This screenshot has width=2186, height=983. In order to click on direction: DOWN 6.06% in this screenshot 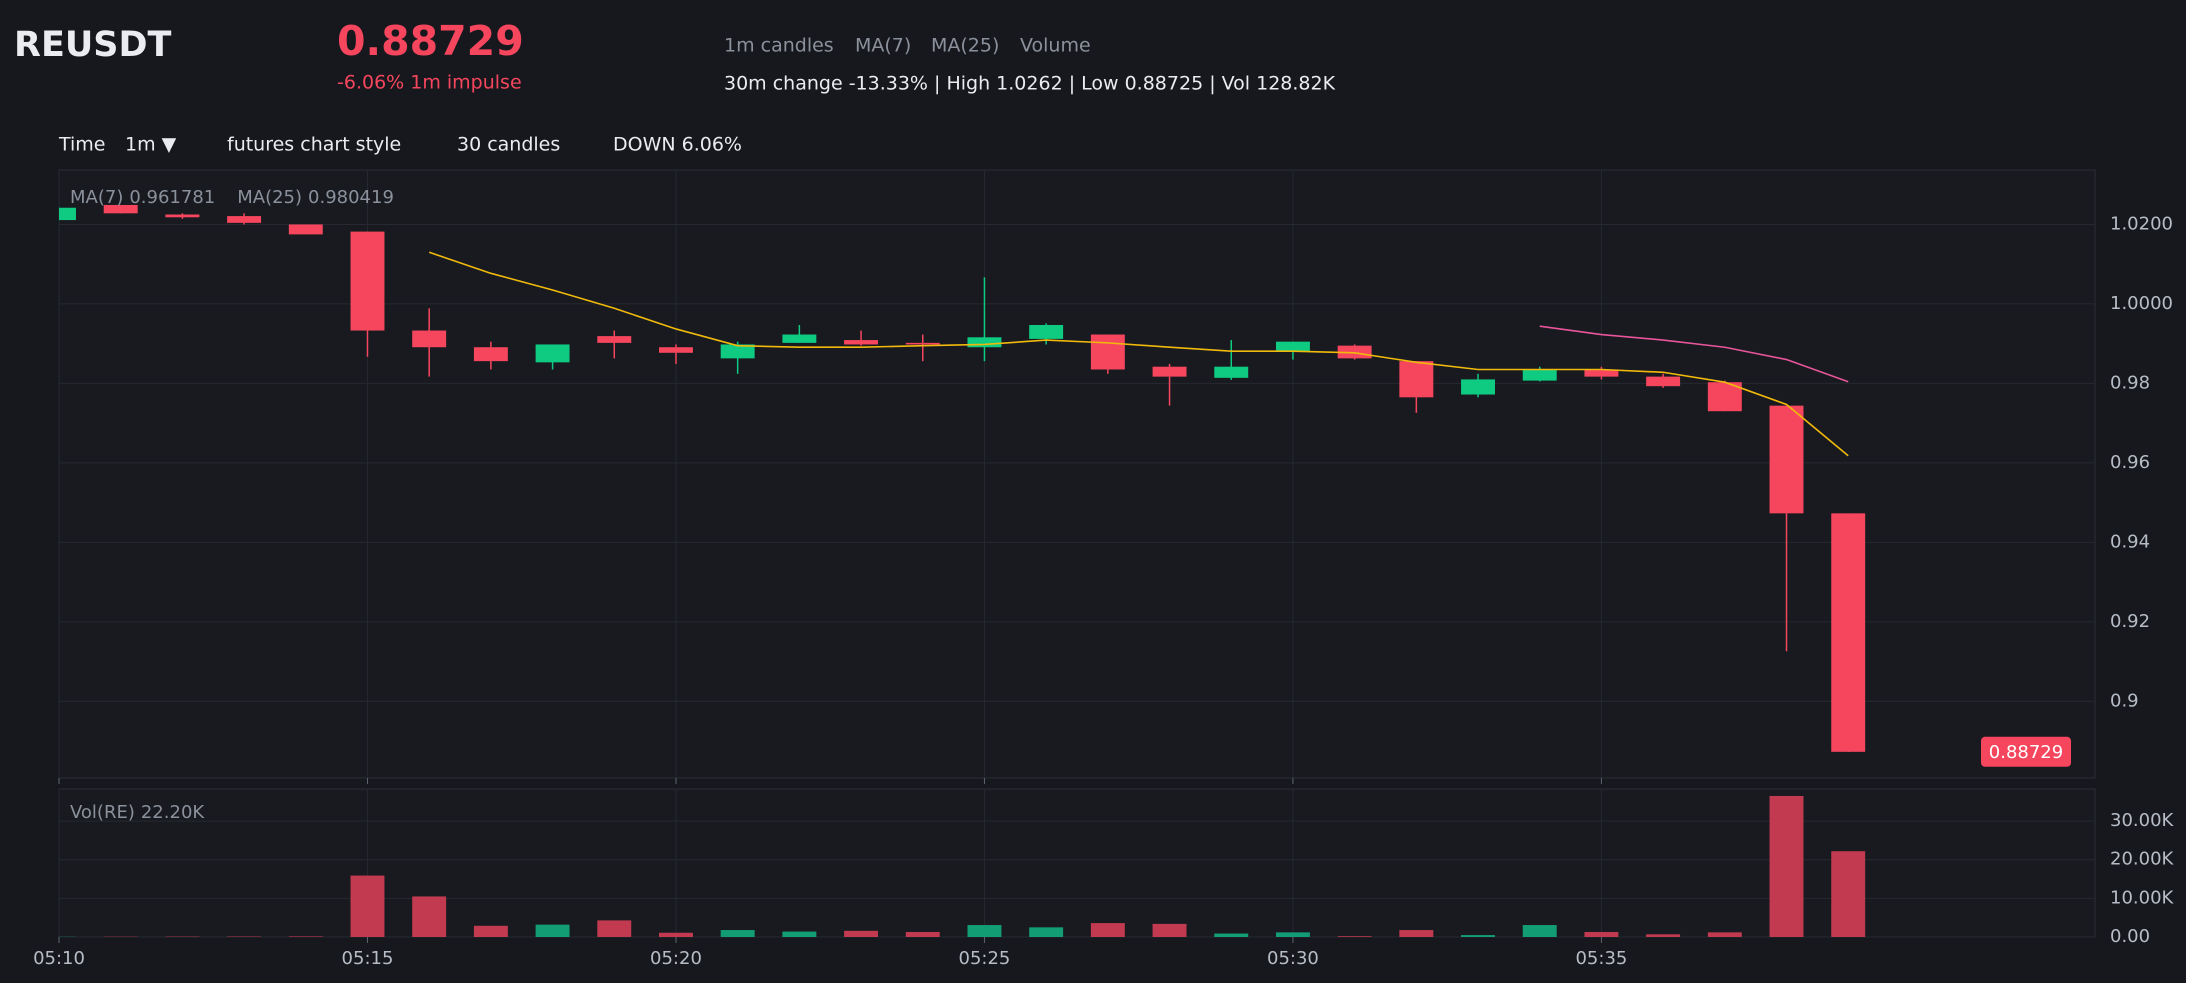, I will do `click(677, 145)`.